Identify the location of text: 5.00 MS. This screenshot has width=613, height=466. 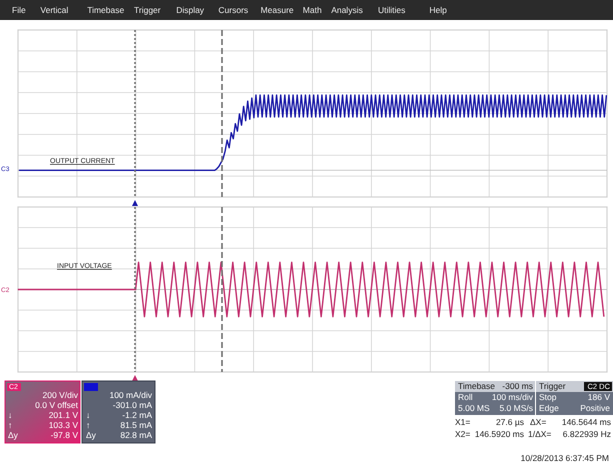
(474, 408).